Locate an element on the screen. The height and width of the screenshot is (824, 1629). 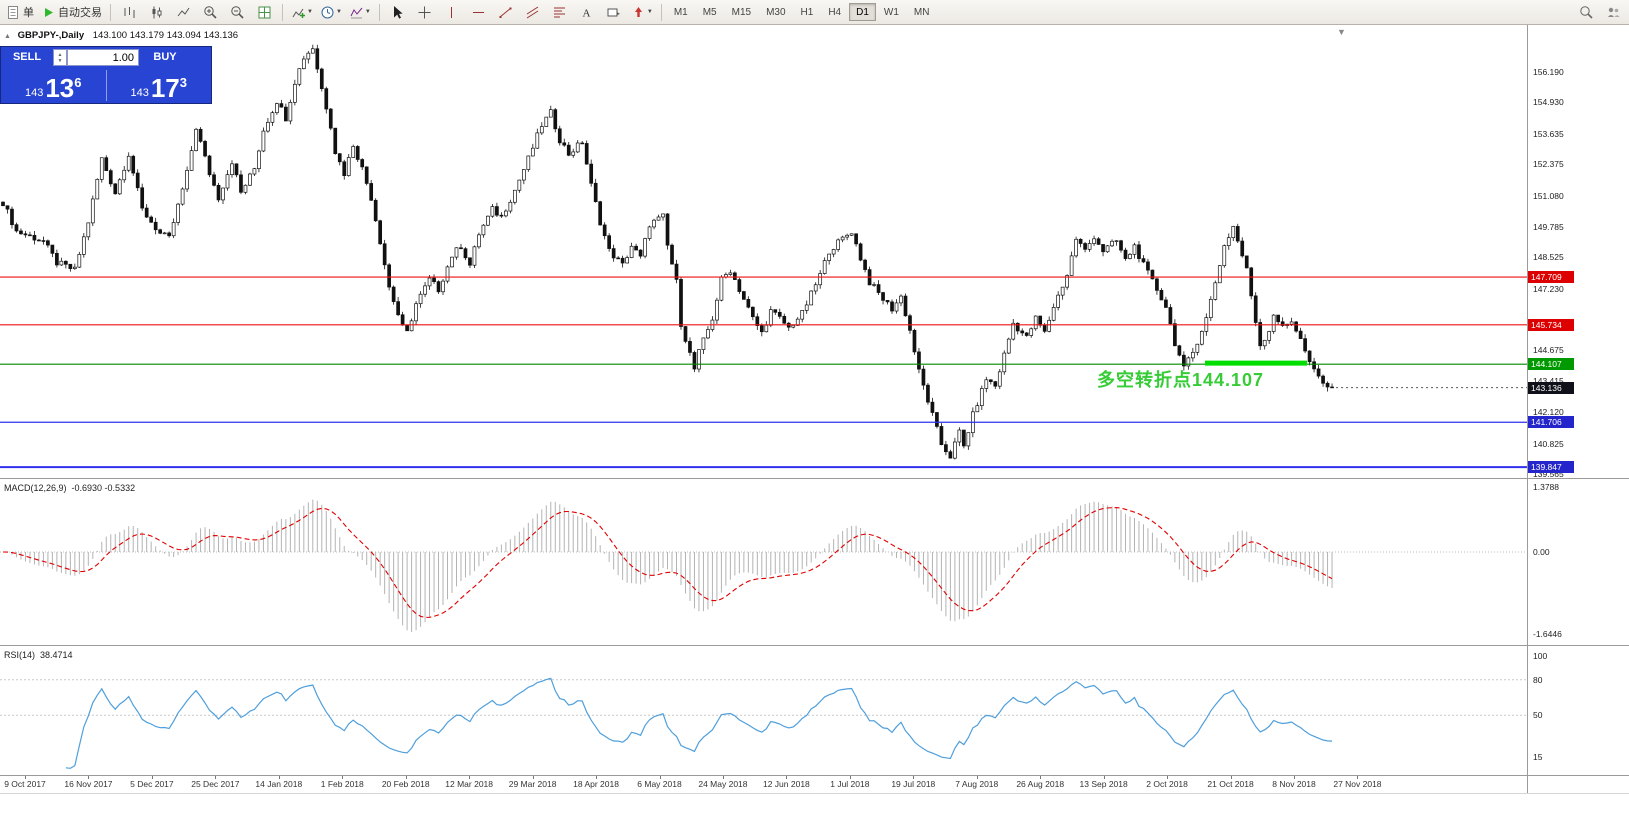
sell-price-prefix: 143 is located at coordinates (34, 93).